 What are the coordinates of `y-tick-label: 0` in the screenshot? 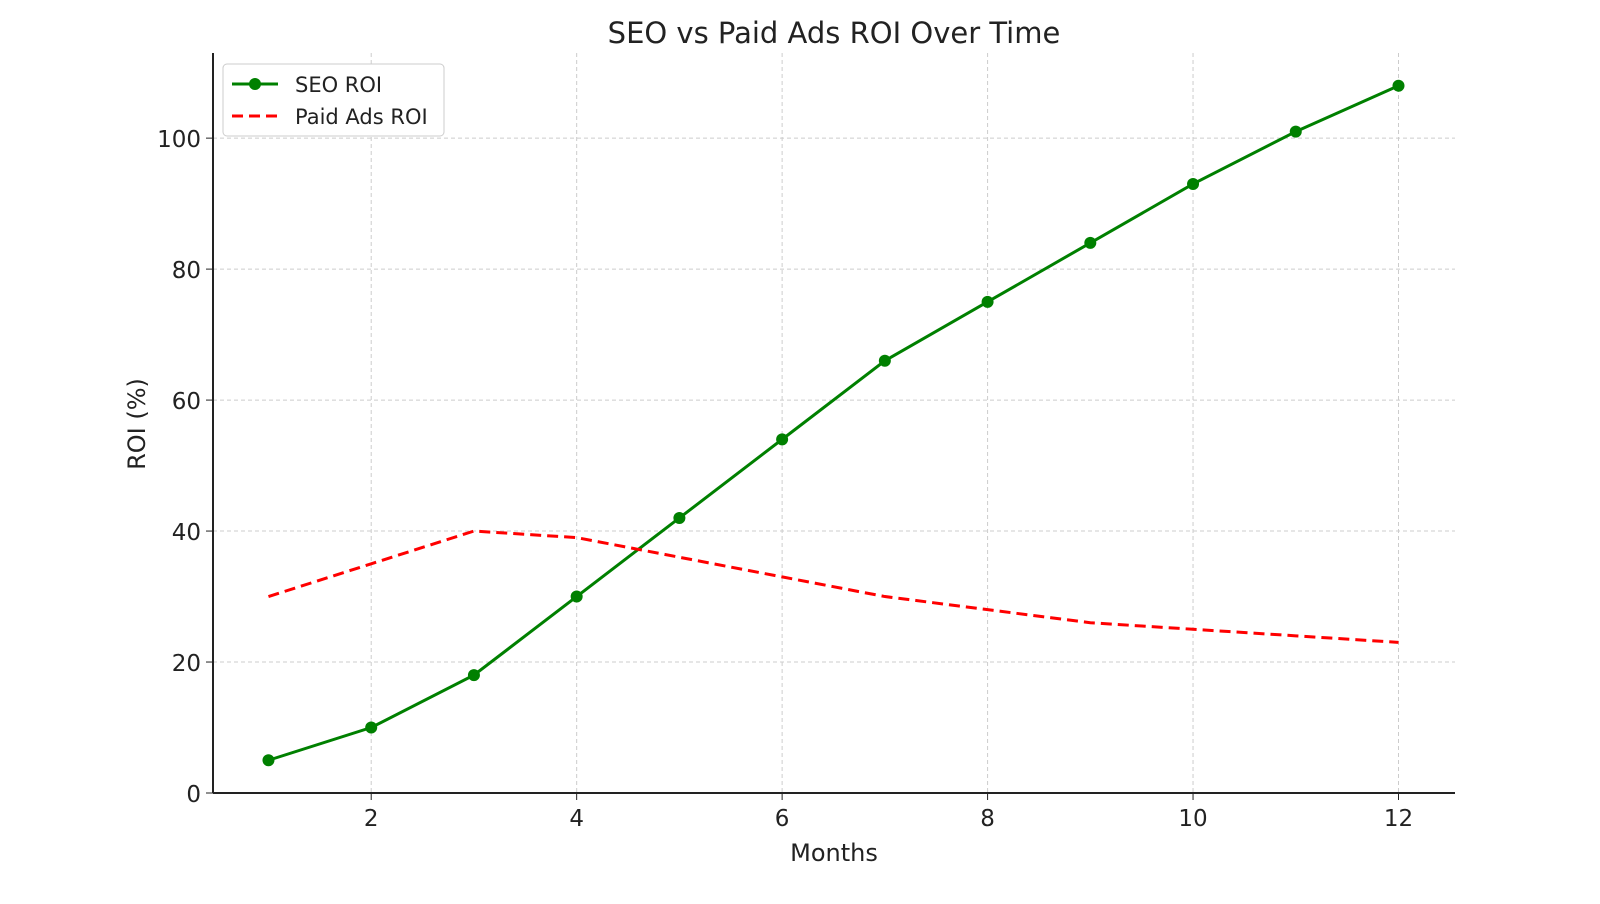 It's located at (193, 795).